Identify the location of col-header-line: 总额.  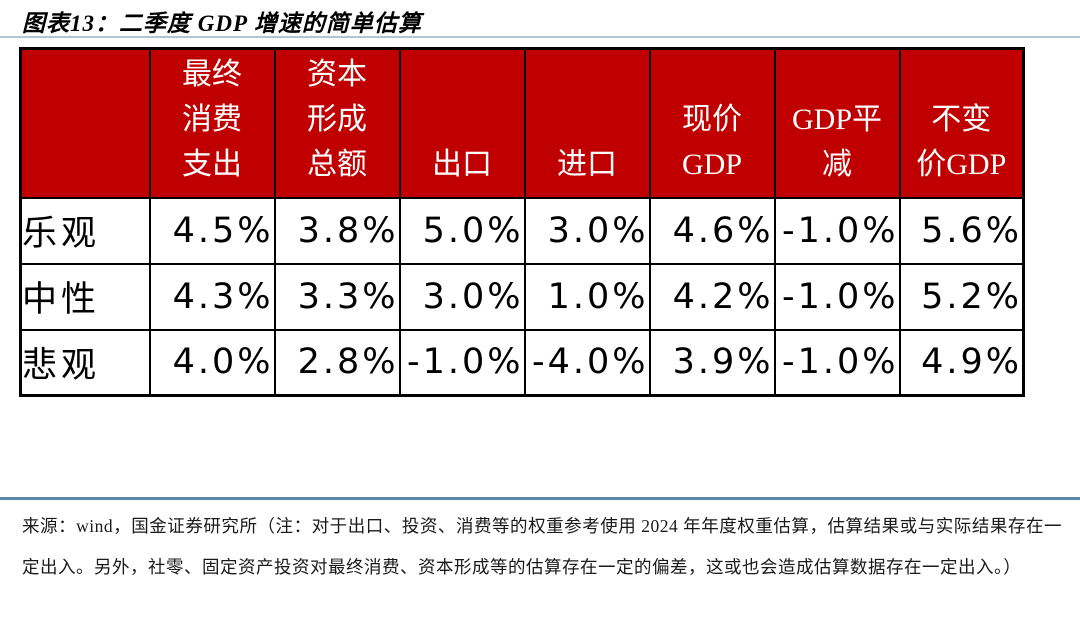
(337, 164).